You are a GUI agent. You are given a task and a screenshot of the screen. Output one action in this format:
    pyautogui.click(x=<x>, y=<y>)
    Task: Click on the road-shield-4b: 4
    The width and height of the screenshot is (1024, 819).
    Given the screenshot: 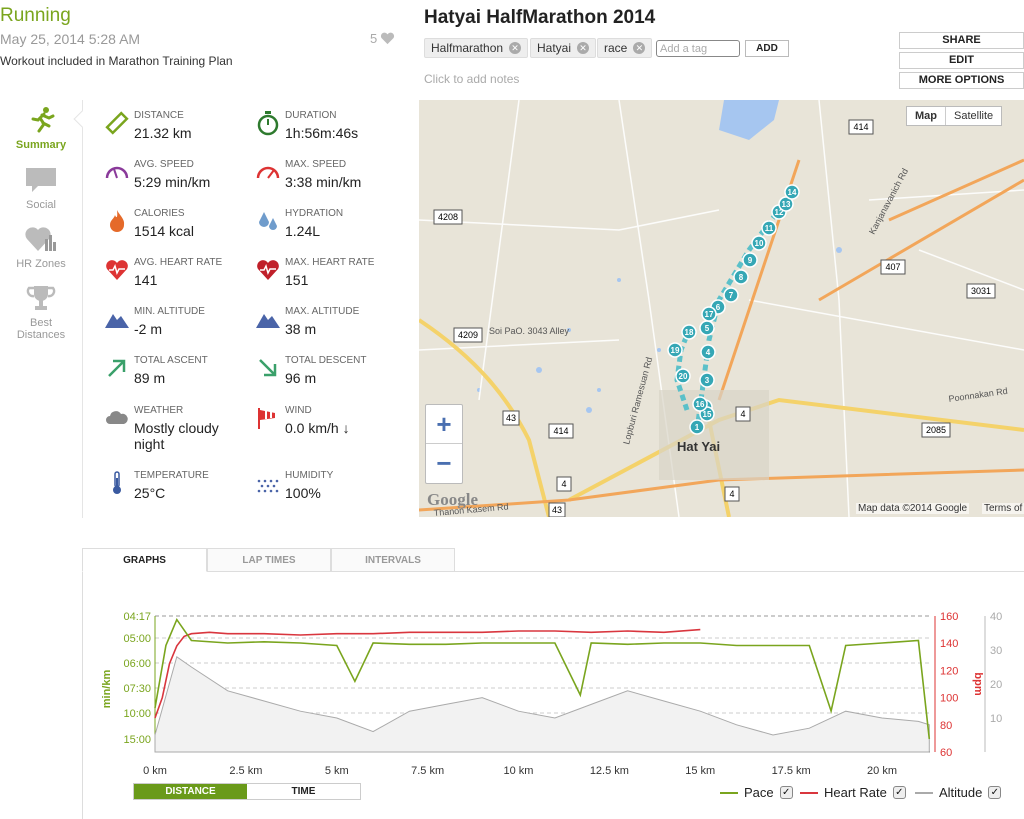 What is the action you would take?
    pyautogui.click(x=563, y=484)
    